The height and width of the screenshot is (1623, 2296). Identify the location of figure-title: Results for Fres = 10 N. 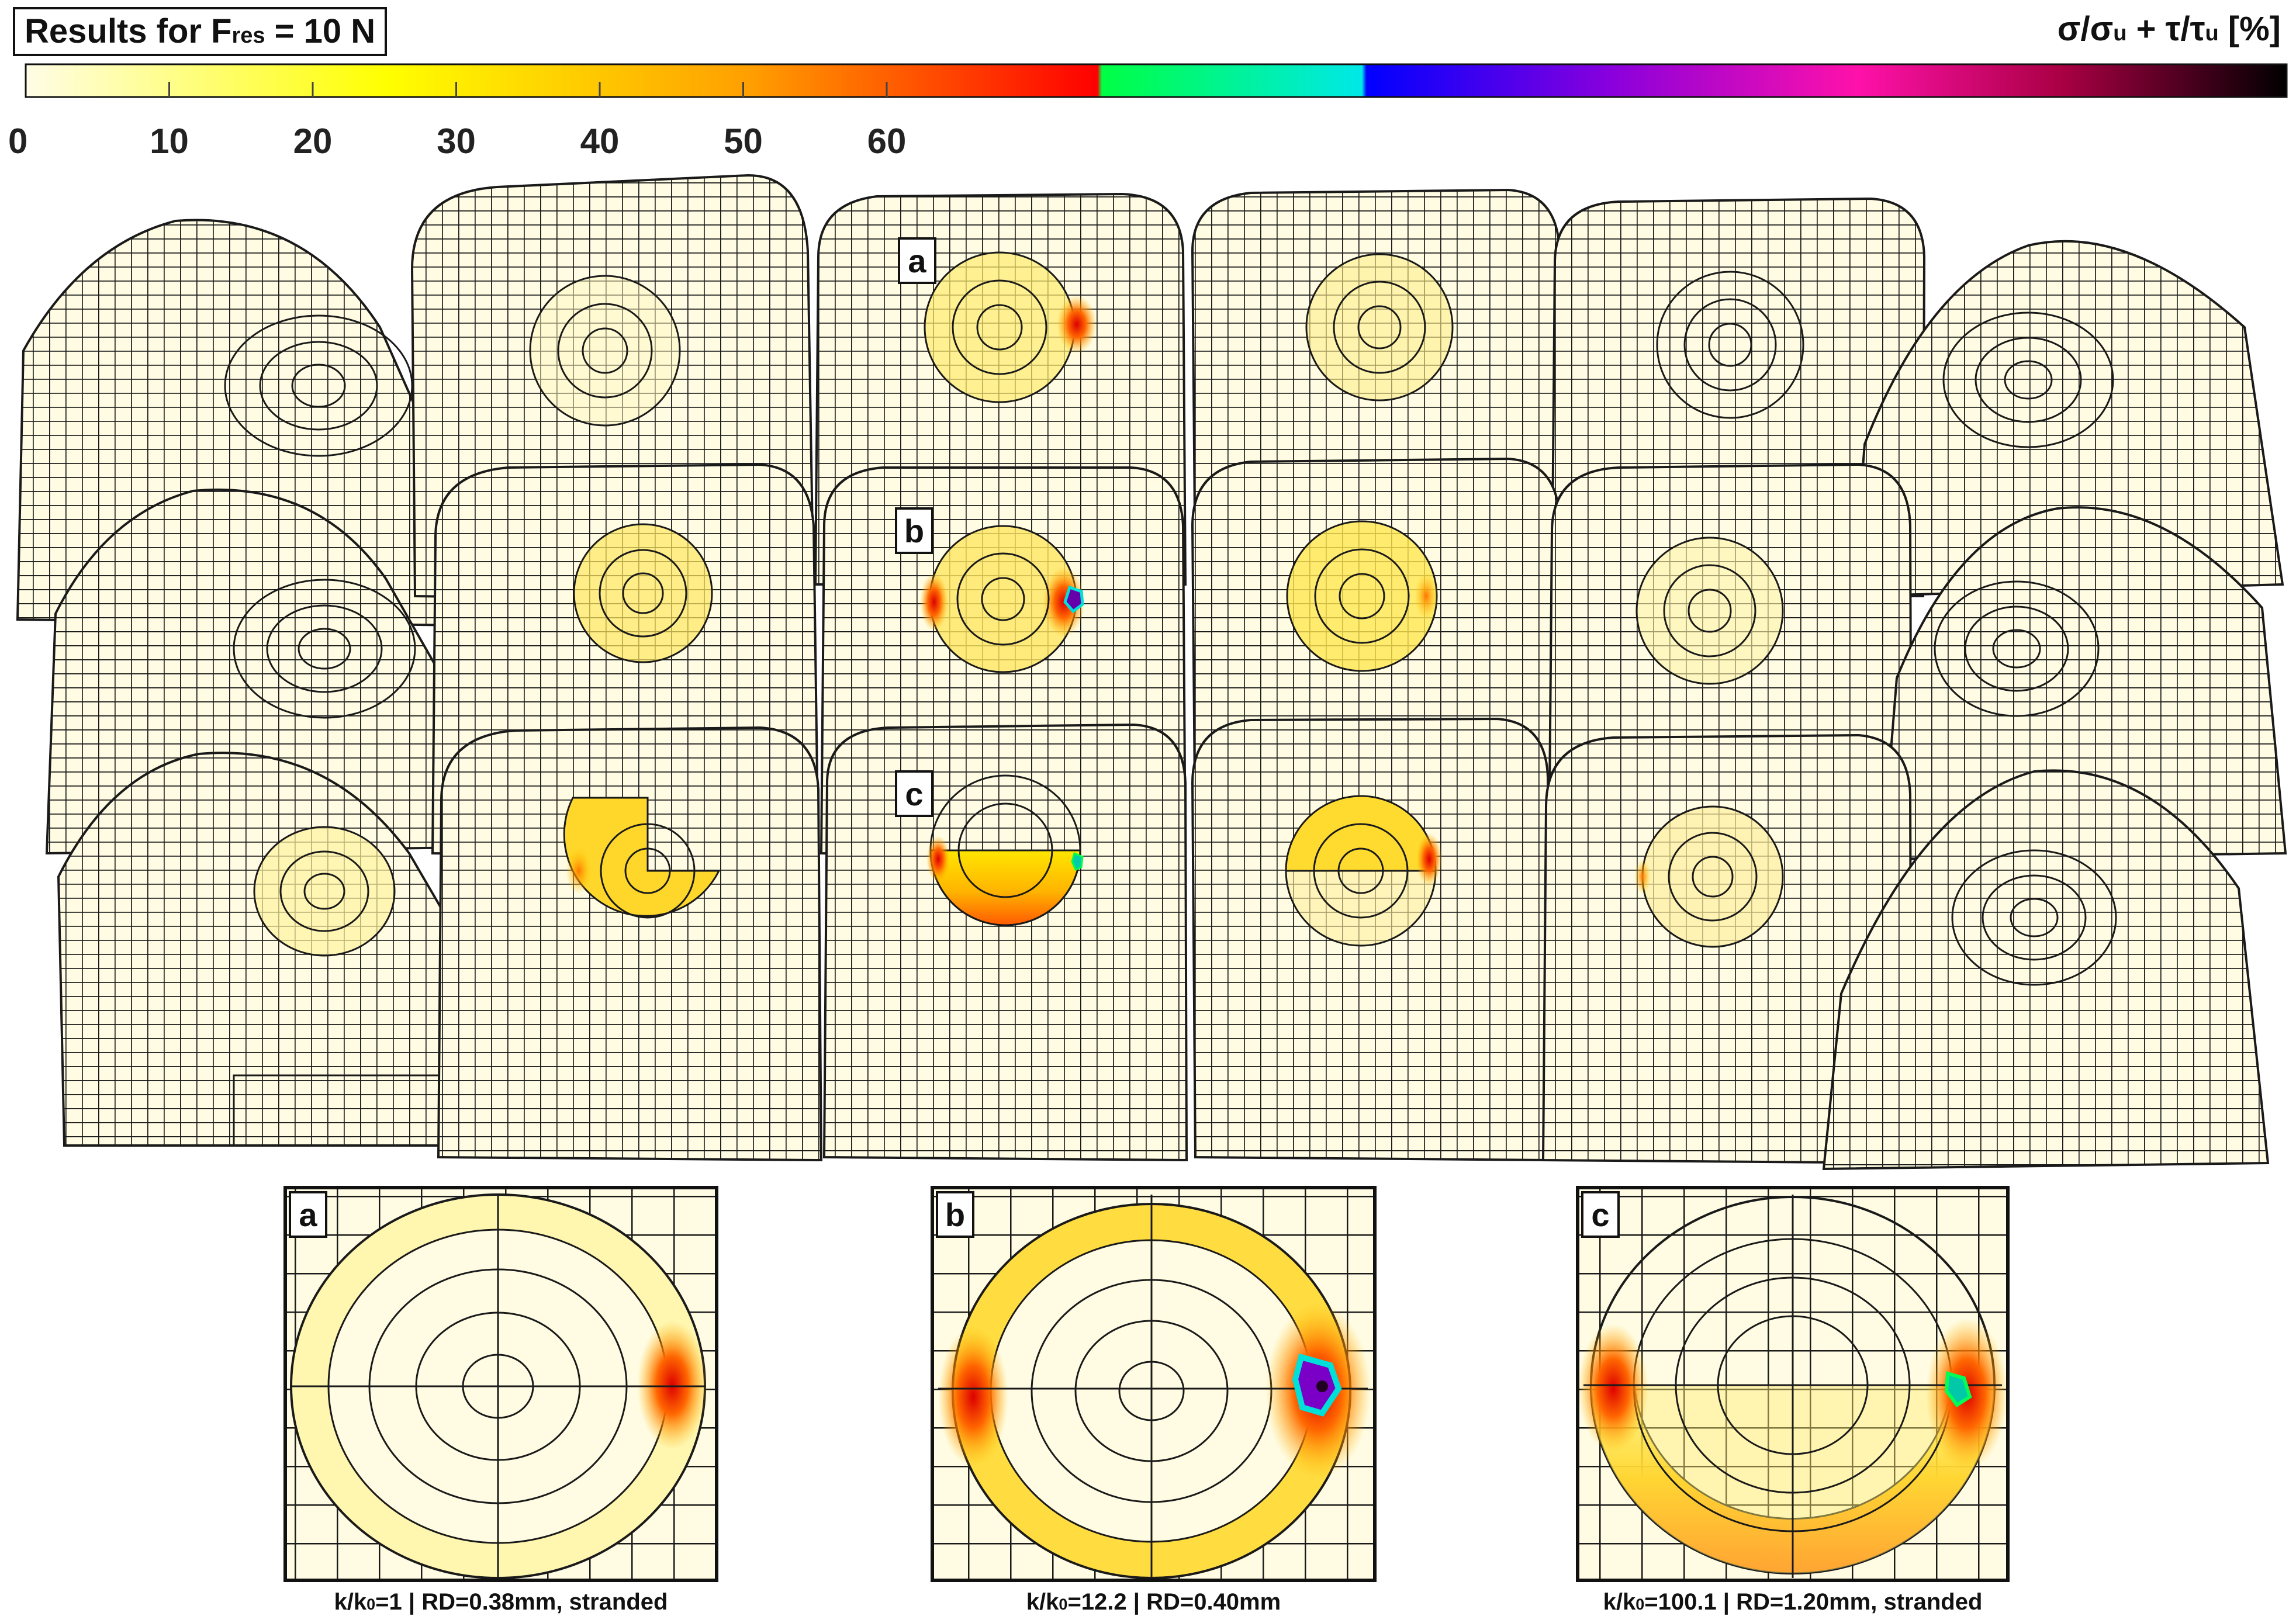
(200, 31).